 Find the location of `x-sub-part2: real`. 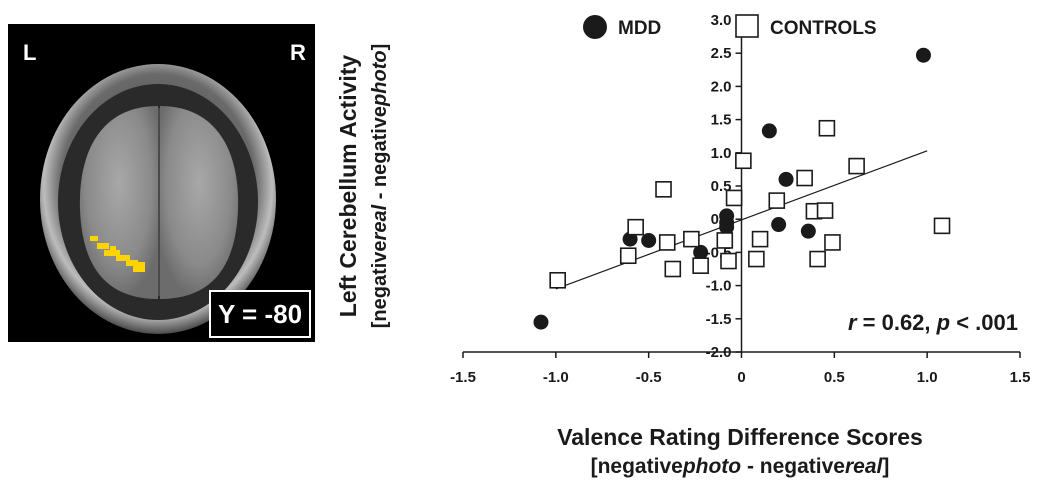

x-sub-part2: real is located at coordinates (864, 466).